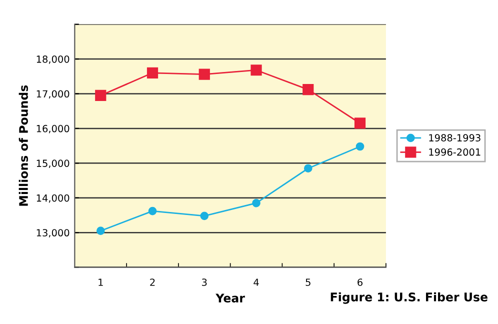  Describe the element at coordinates (409, 298) in the screenshot. I see `text: Figure 1: U.S. Fiber Use` at that location.